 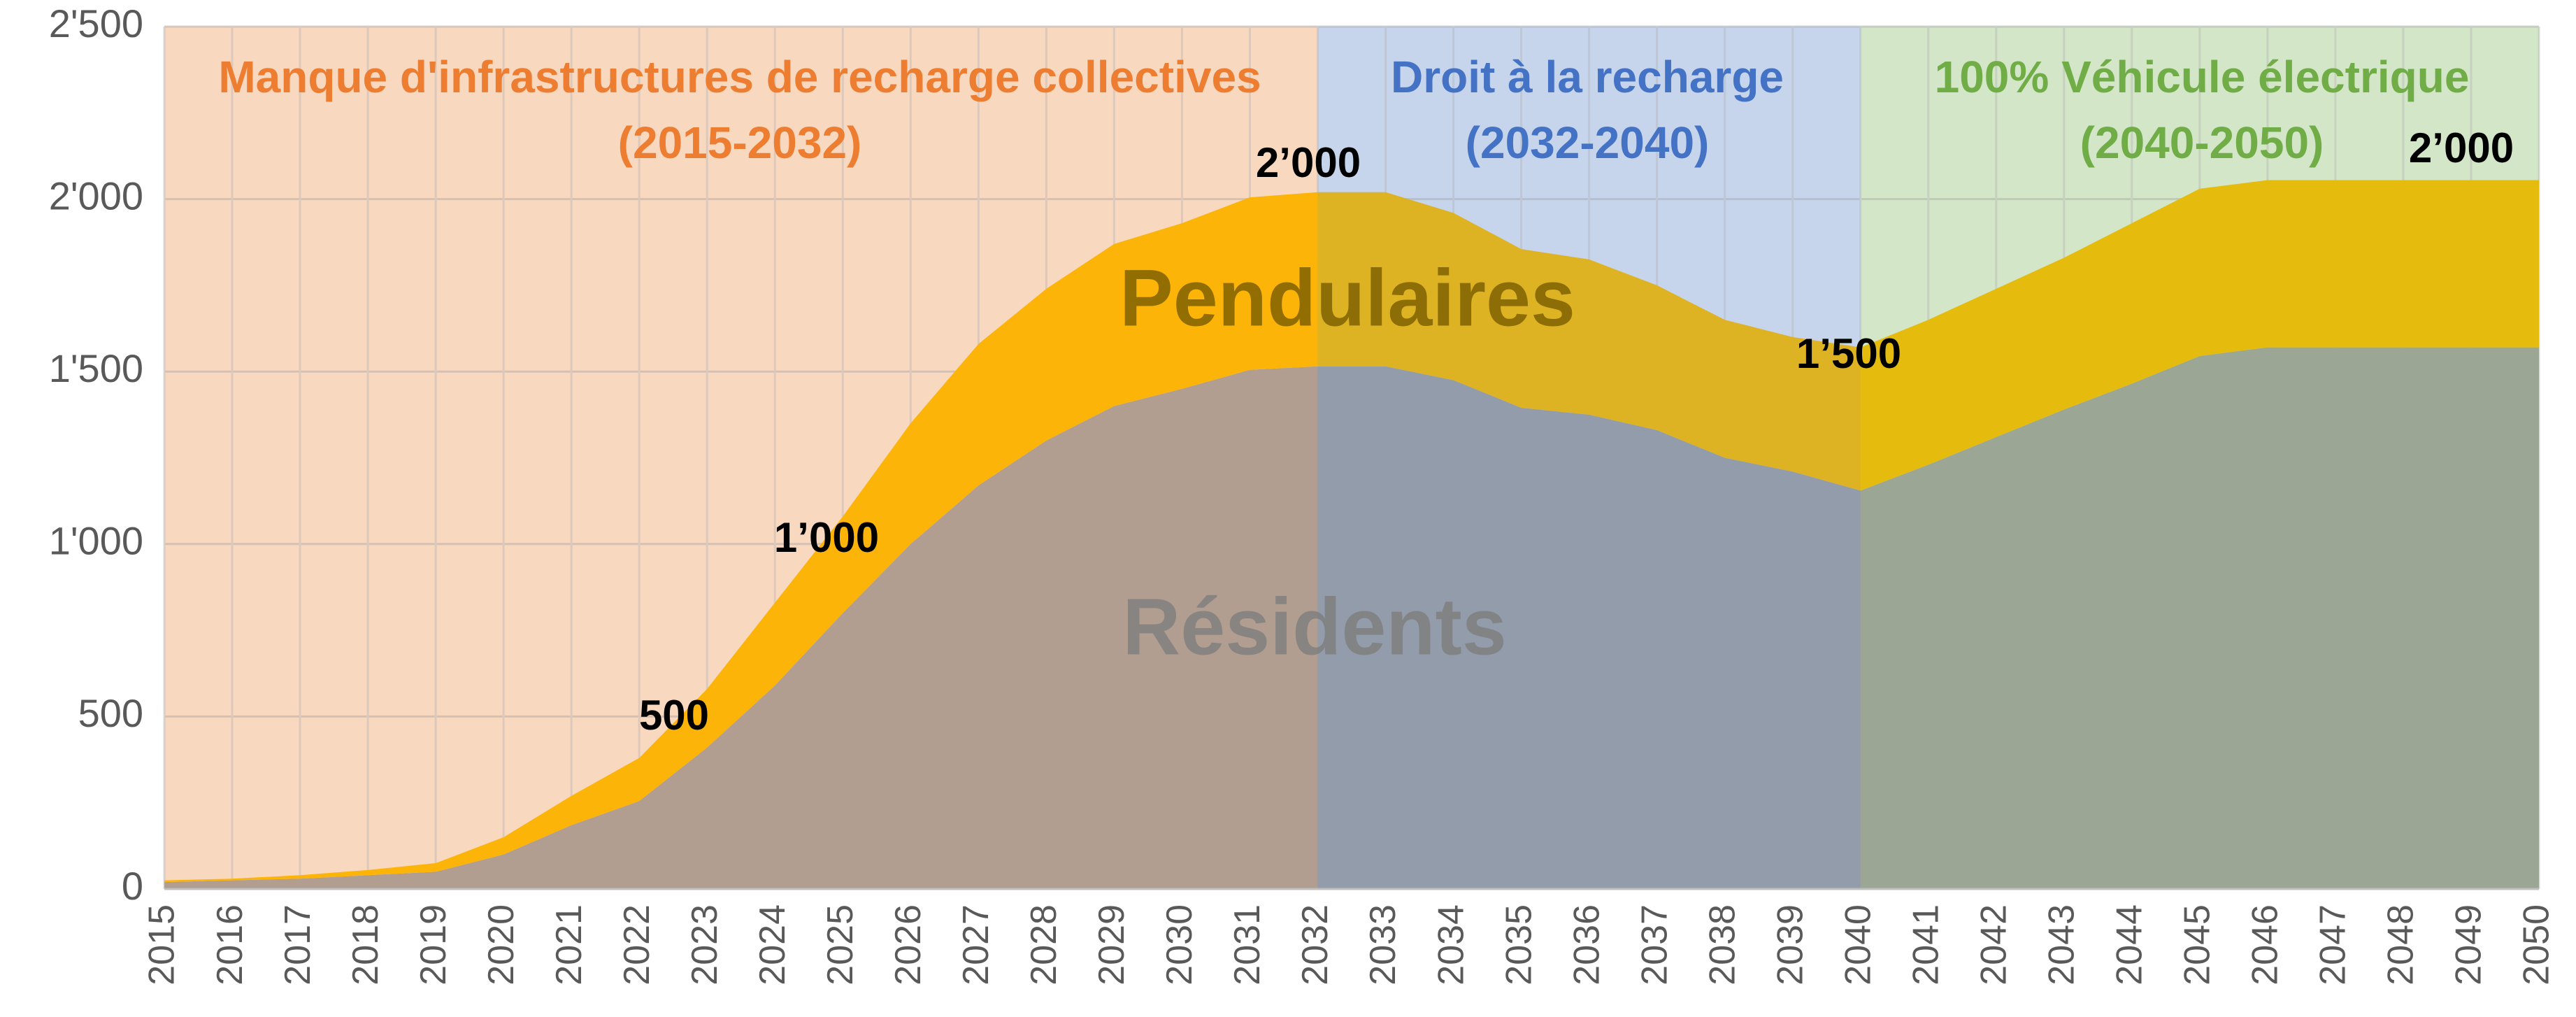 What do you see at coordinates (1722, 945) in the screenshot?
I see `x-tick-label: 2038` at bounding box center [1722, 945].